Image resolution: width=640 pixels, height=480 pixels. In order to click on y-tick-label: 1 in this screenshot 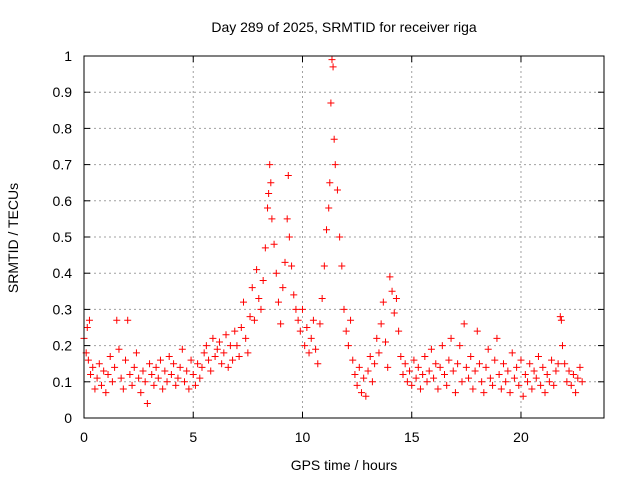, I will do `click(68, 56)`.